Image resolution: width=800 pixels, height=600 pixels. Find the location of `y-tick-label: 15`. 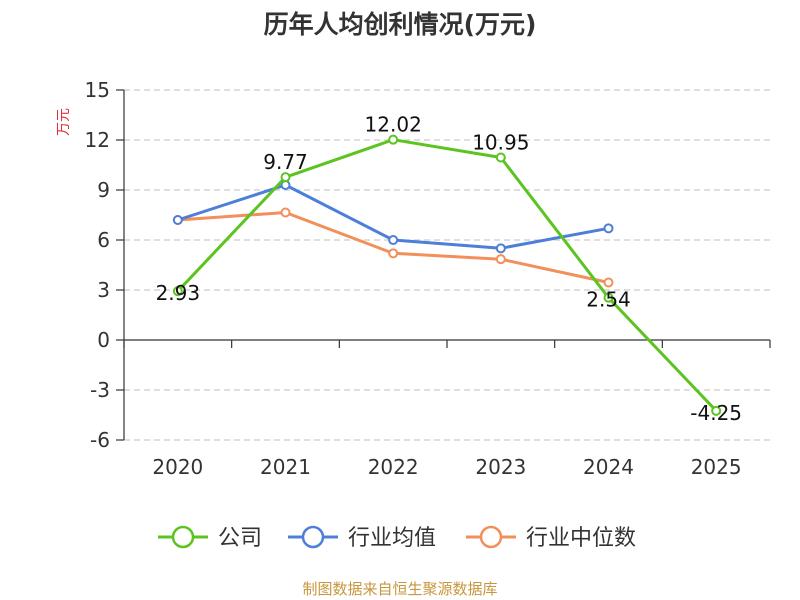

y-tick-label: 15 is located at coordinates (97, 90).